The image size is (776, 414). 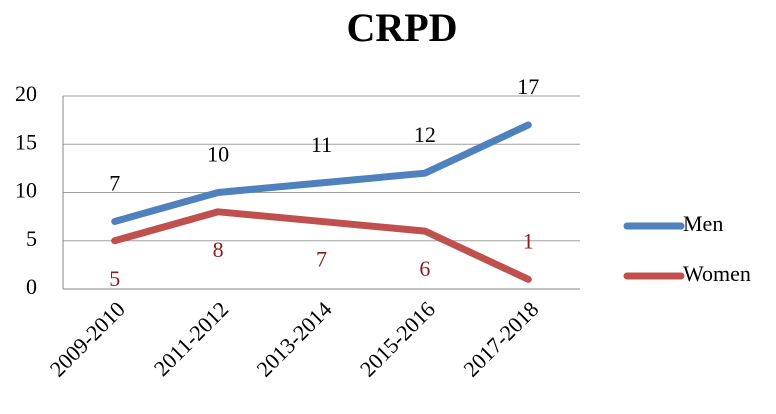 I want to click on x-tick-label: 2013-2014, so click(x=294, y=338).